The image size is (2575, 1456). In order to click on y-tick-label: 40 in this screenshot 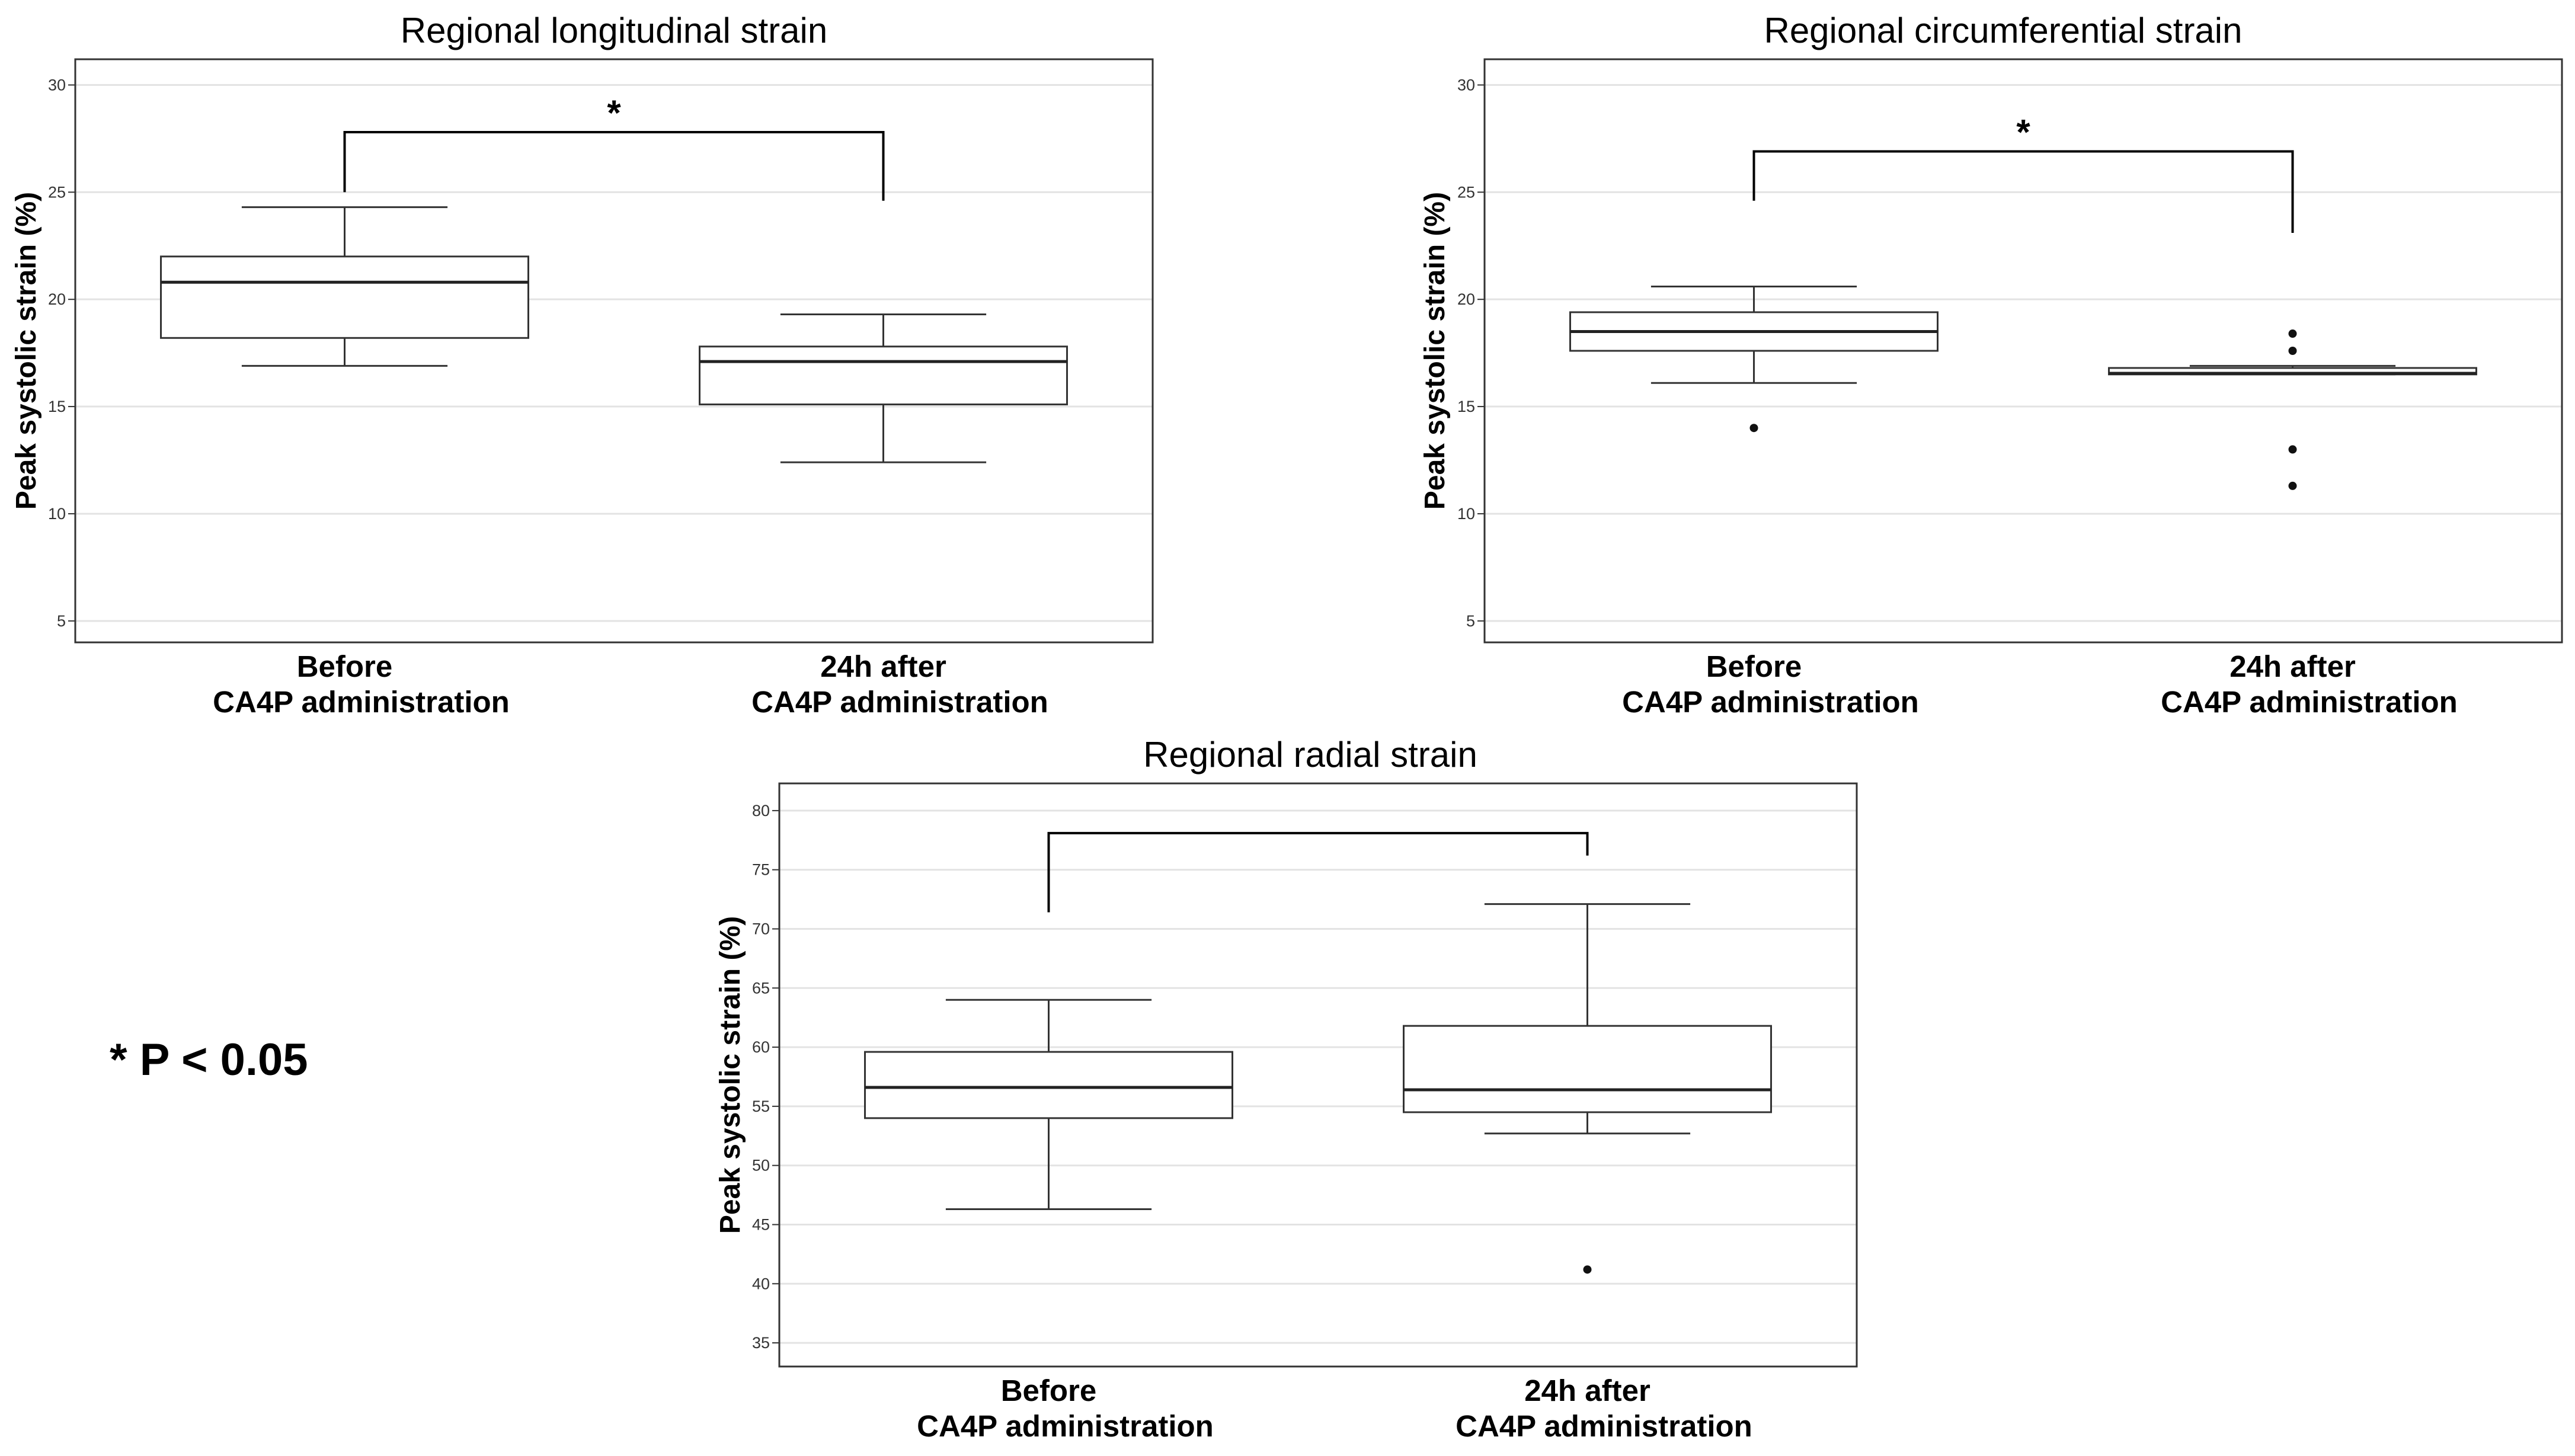, I will do `click(761, 1283)`.